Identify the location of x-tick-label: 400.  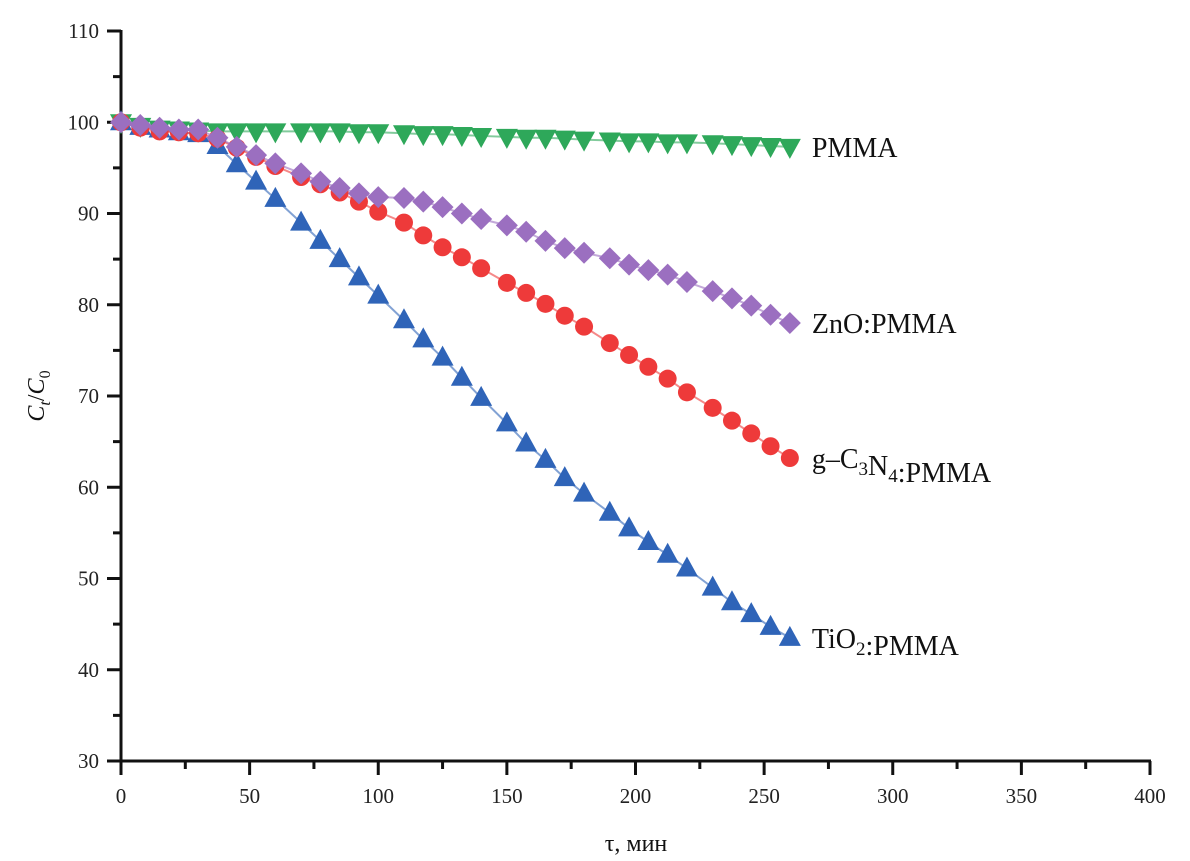
(1150, 796).